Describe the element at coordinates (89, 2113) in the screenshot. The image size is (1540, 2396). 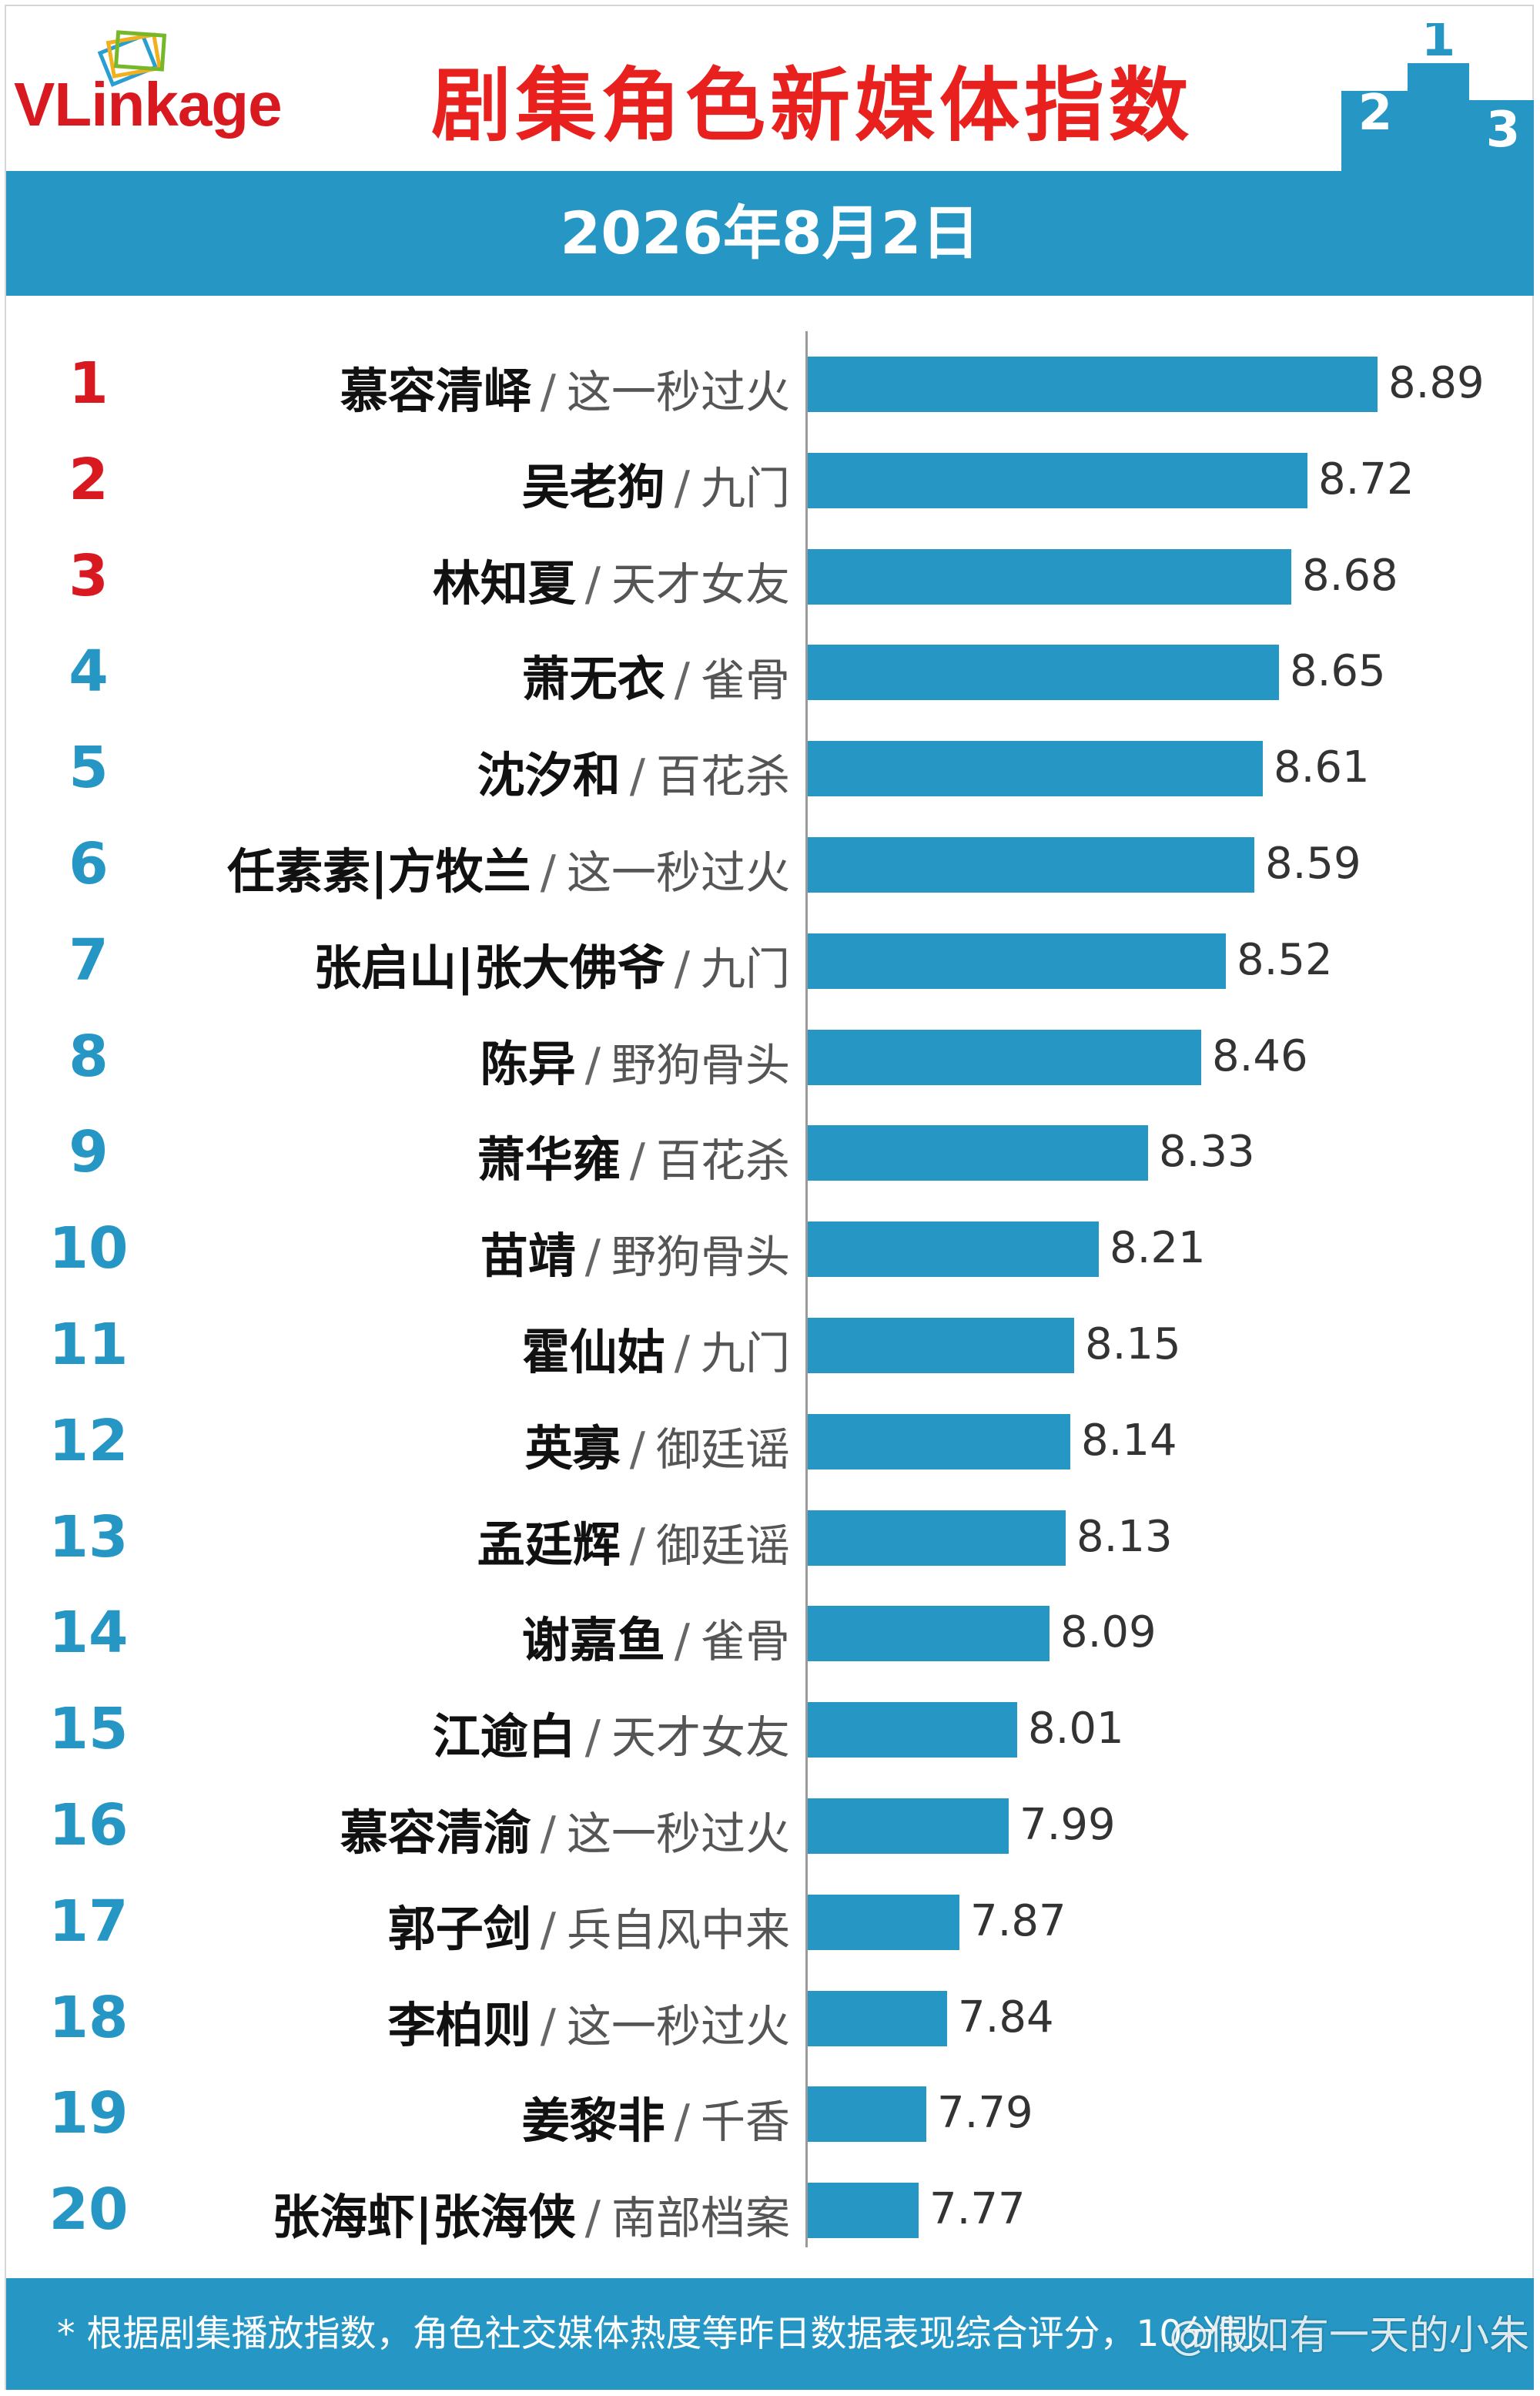
I see `rank-label: 19` at that location.